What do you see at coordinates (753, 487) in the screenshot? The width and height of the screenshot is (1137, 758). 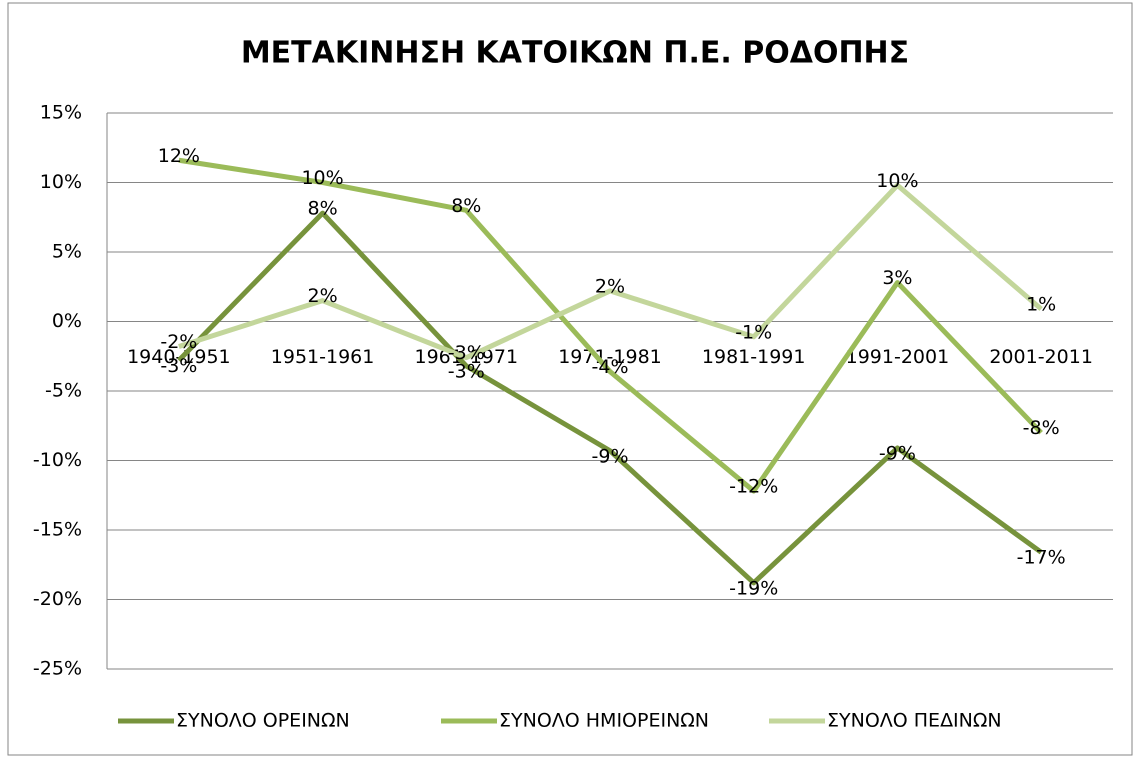 I see `data-label: -12%` at bounding box center [753, 487].